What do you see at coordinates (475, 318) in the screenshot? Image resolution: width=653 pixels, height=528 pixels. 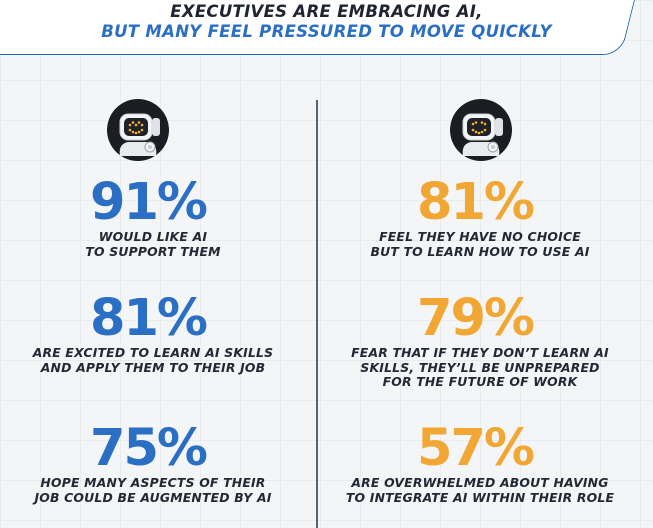 I see `stat-value: 79%` at bounding box center [475, 318].